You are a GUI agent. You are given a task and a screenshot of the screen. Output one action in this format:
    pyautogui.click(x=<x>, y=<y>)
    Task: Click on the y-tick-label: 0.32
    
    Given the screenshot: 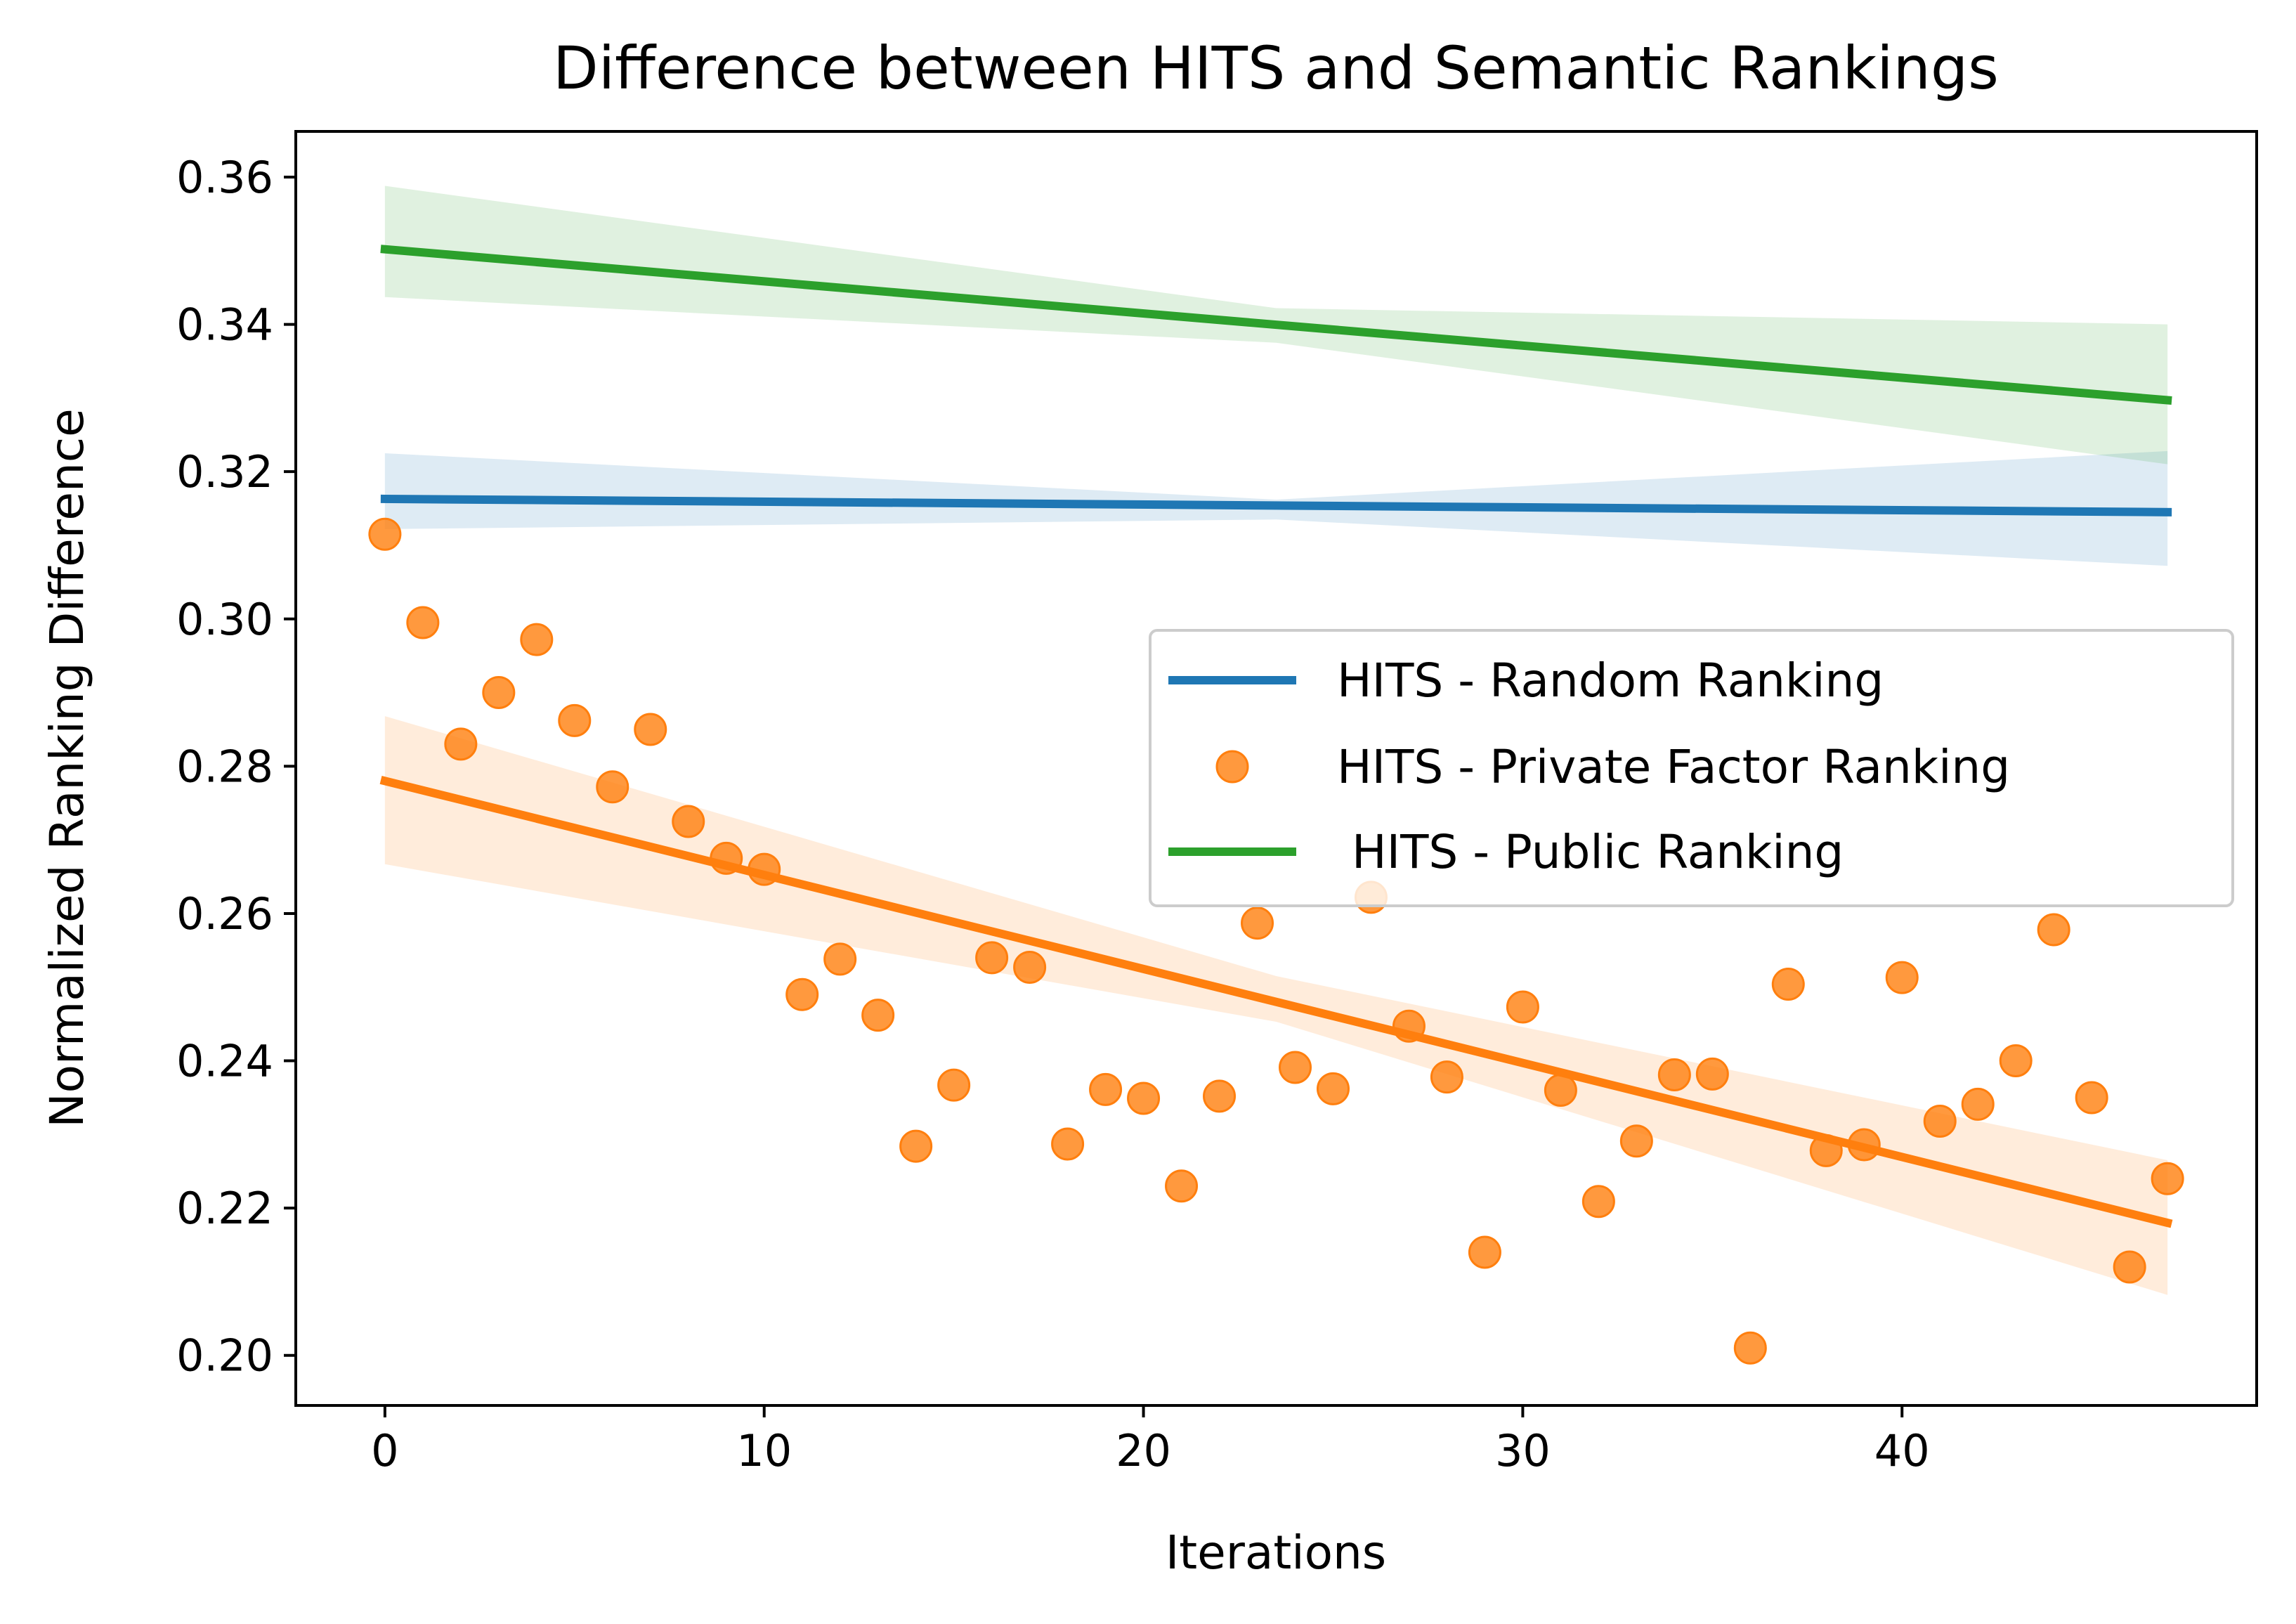 What is the action you would take?
    pyautogui.click(x=225, y=472)
    